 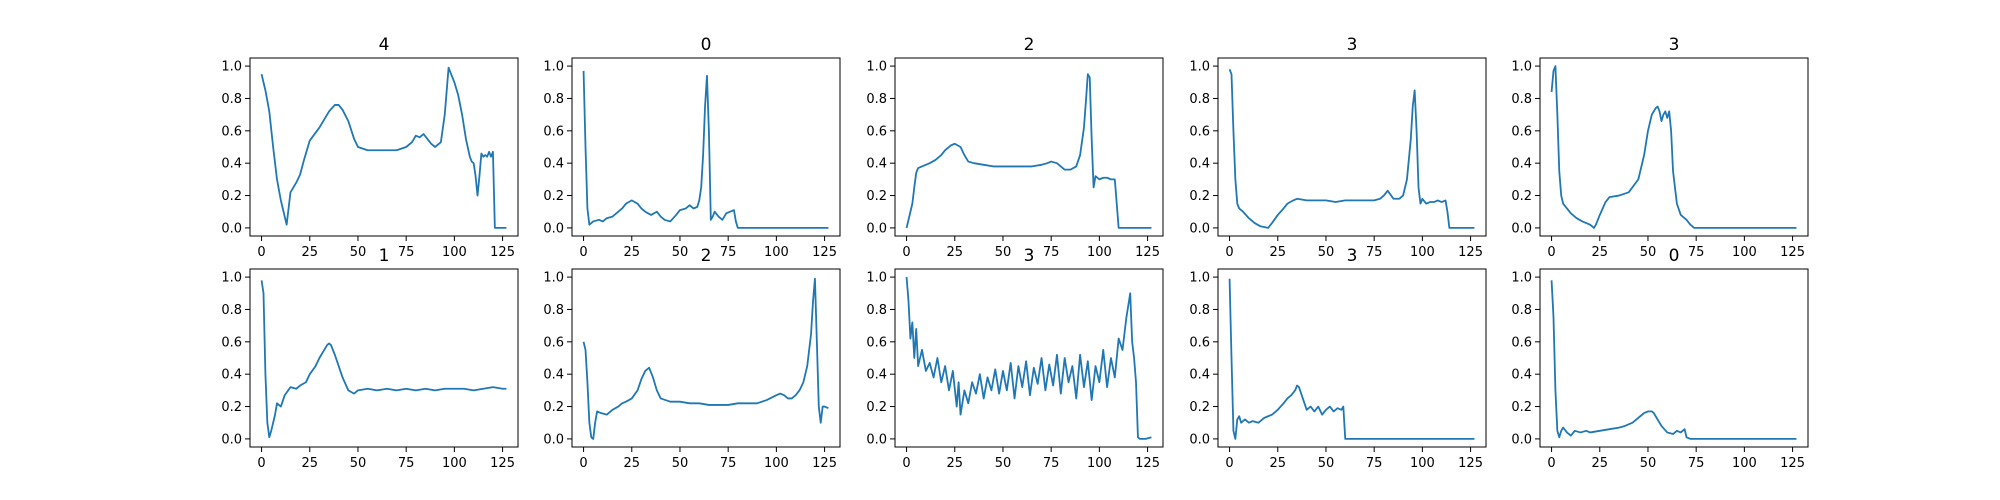 I want to click on subplot-9: 3 0 25 50 75 100 125 0.0 0.2 0.4 0.6 0.8 1.0, so click(x=1338, y=358).